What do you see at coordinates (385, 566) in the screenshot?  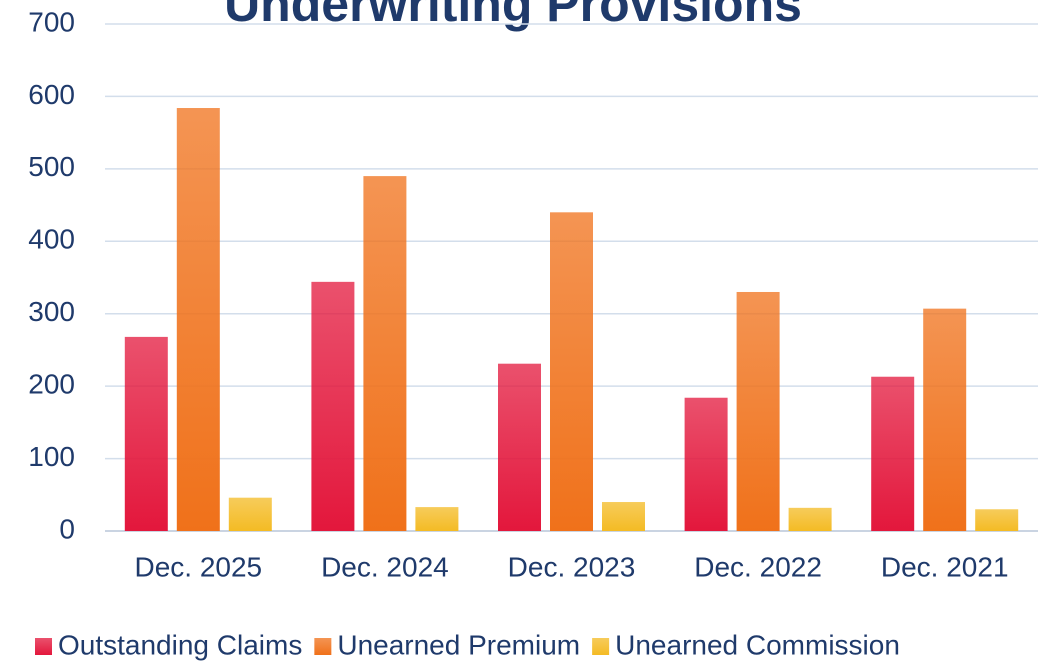 I see `x-tick-label: Dec. 2024` at bounding box center [385, 566].